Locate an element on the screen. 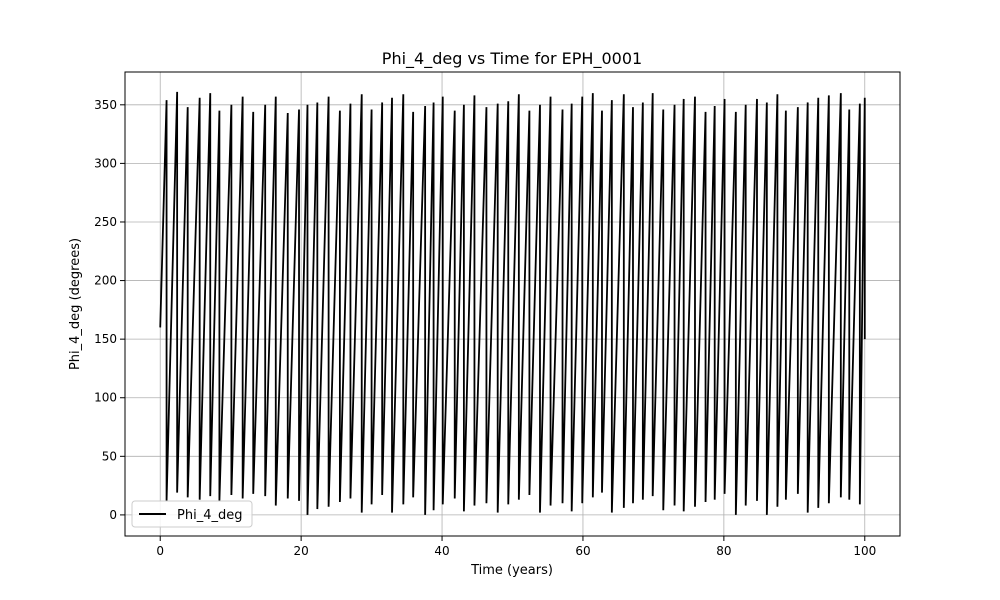 The height and width of the screenshot is (600, 1000). x-axis: 0 20 40 60 80 100 is located at coordinates (516, 547).